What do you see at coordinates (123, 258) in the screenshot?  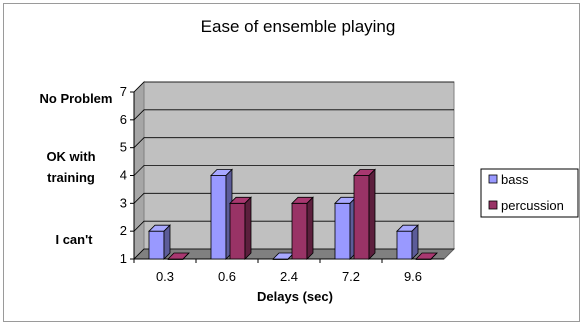 I see `y-tick-label: 1` at bounding box center [123, 258].